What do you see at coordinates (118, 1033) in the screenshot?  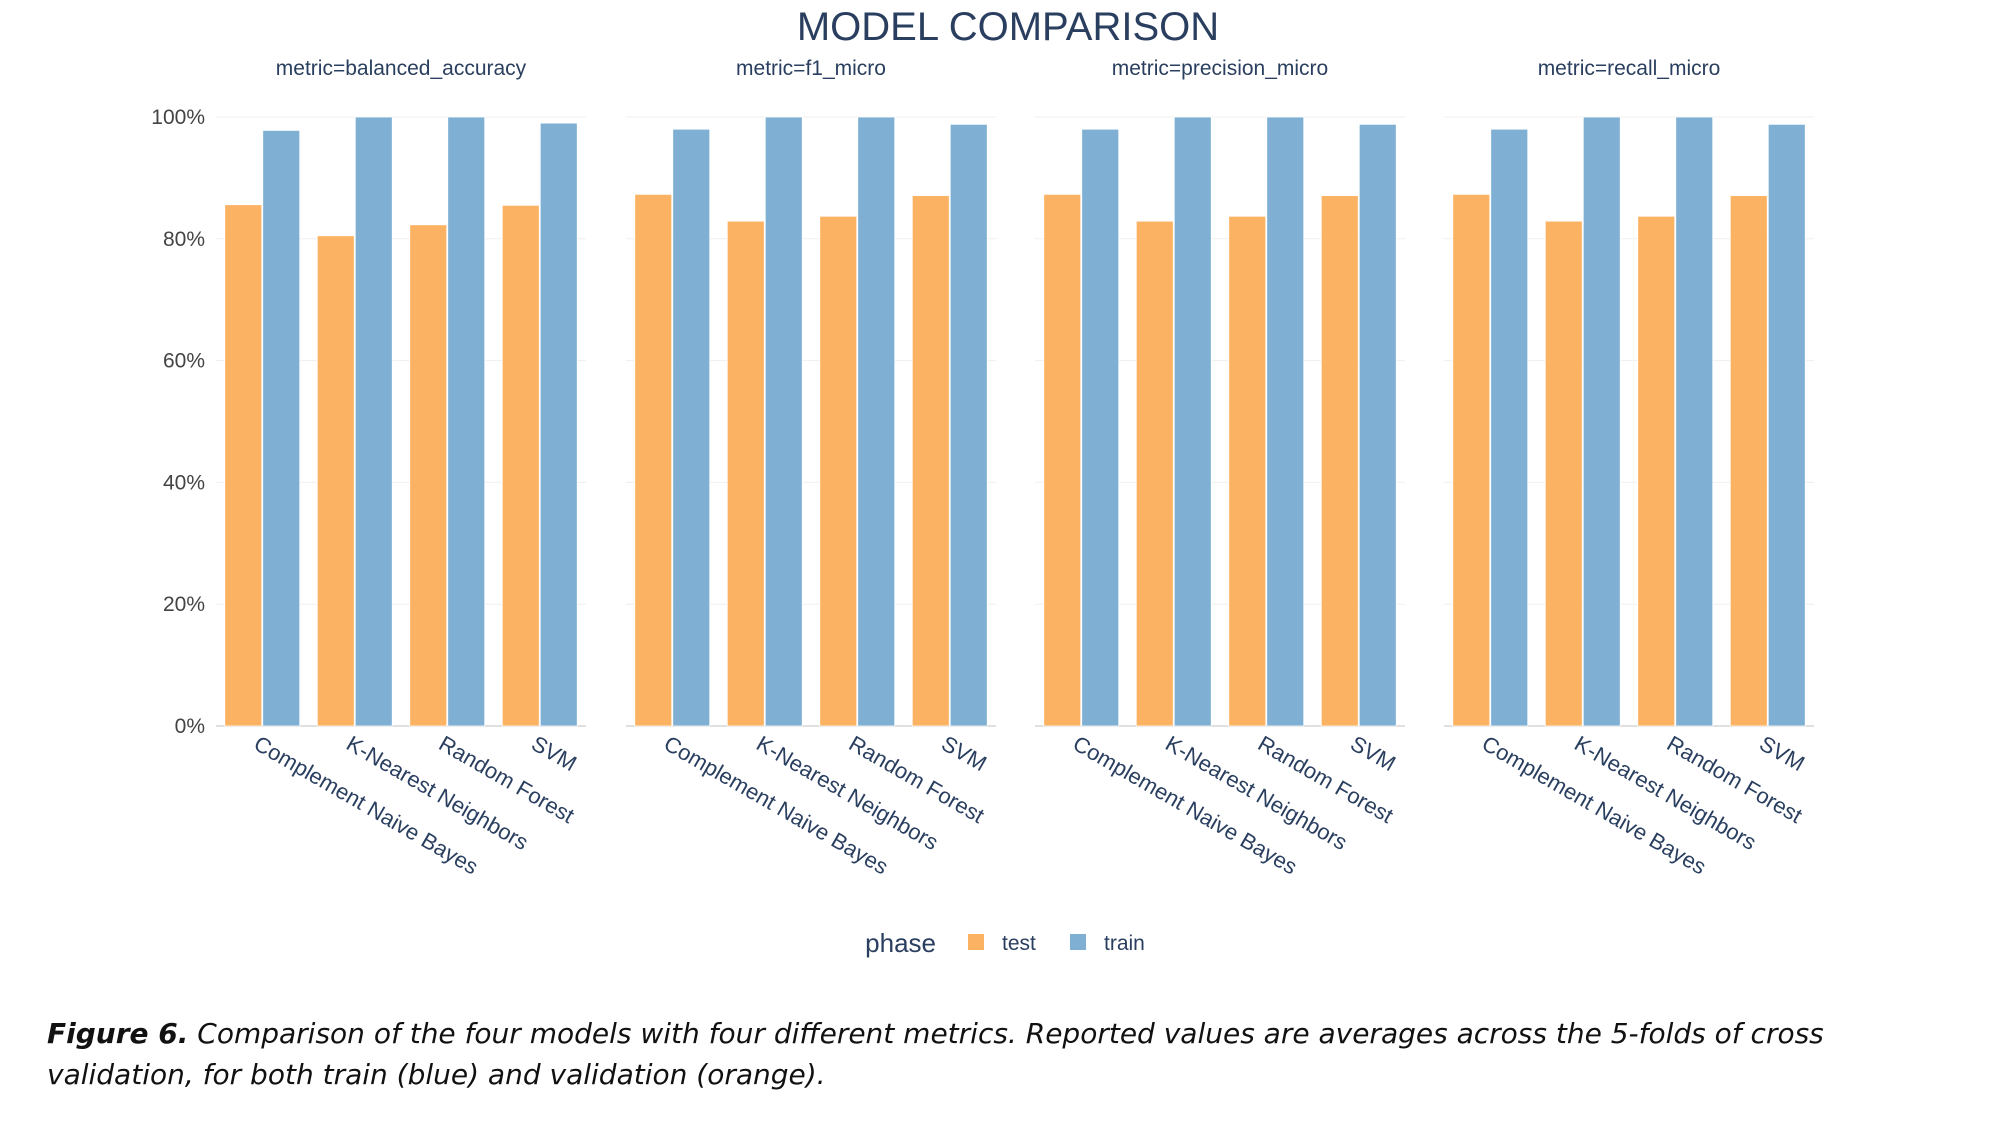 I see `figure-caption-label: Figure 6.` at bounding box center [118, 1033].